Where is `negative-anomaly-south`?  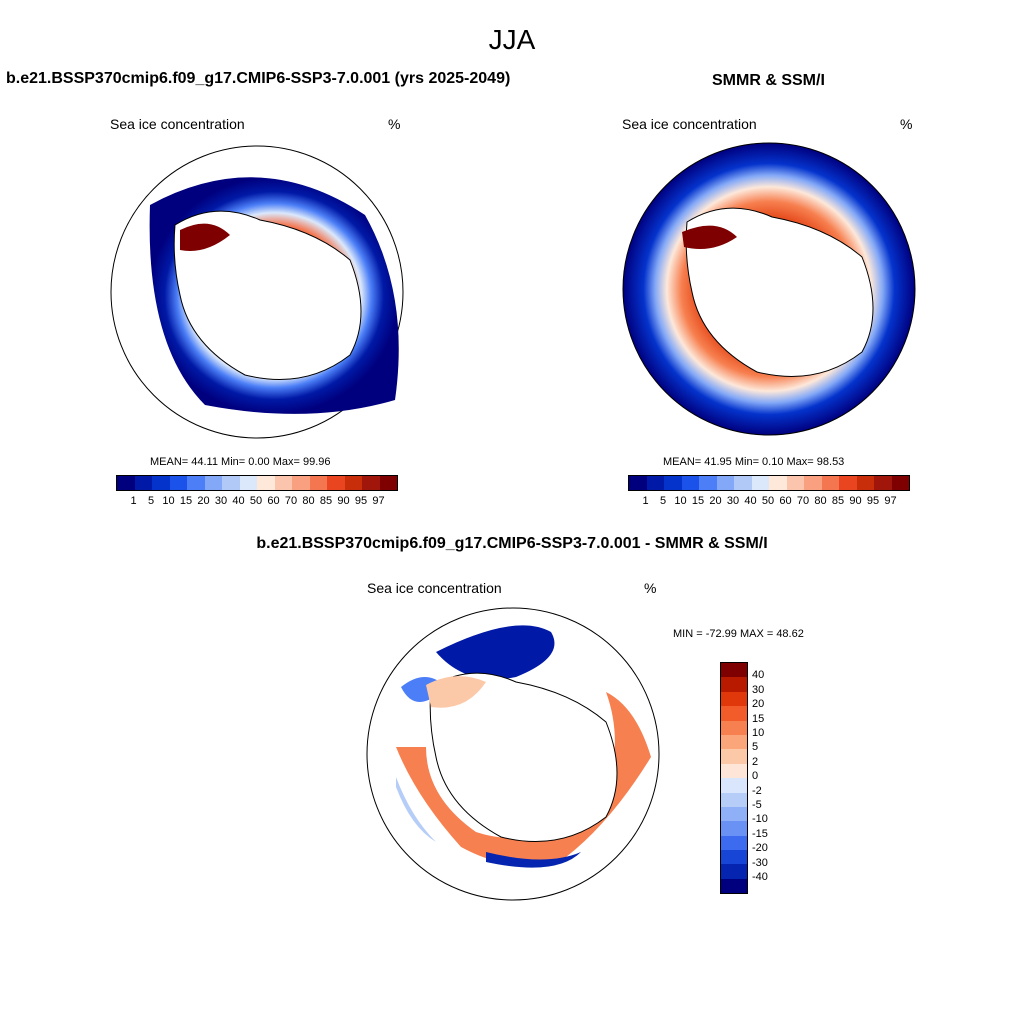 negative-anomaly-south is located at coordinates (533, 860).